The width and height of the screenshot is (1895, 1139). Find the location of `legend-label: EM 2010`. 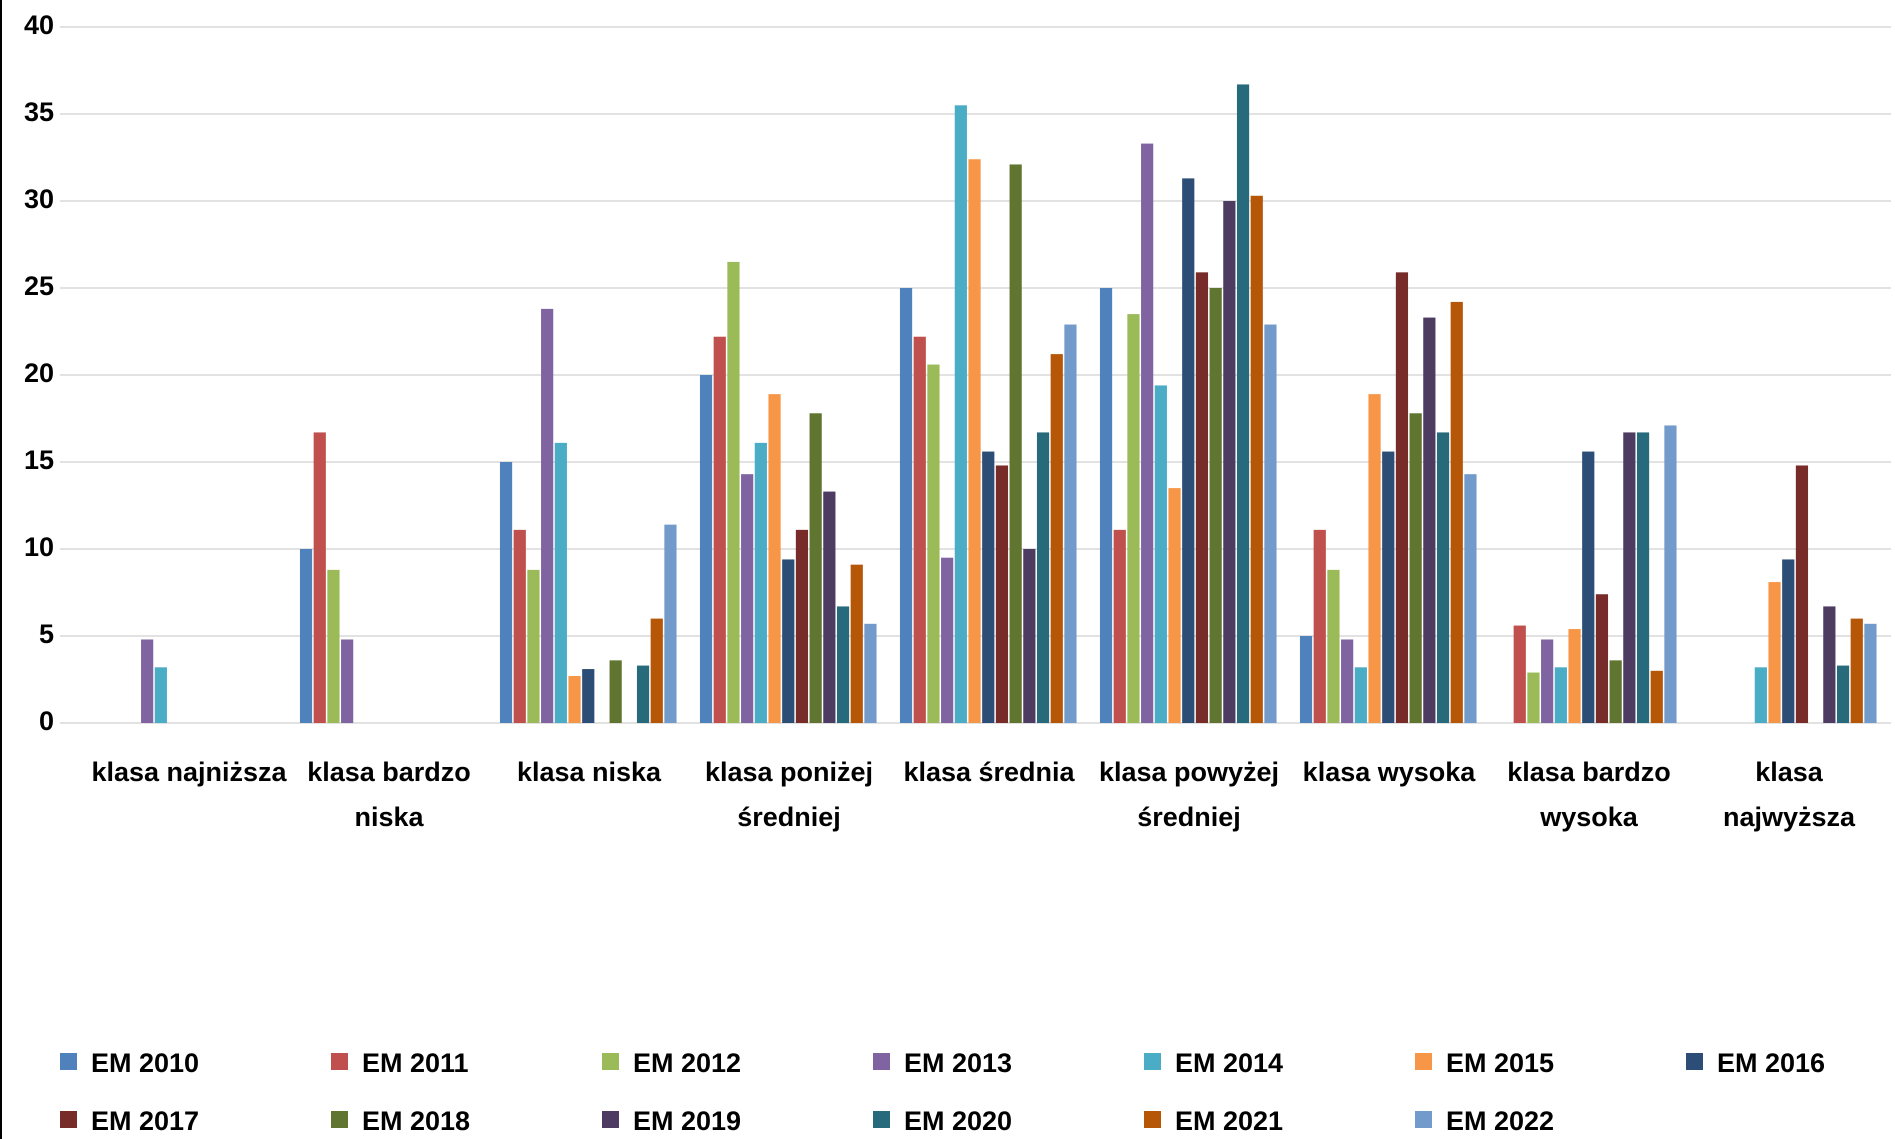

legend-label: EM 2010 is located at coordinates (145, 1063).